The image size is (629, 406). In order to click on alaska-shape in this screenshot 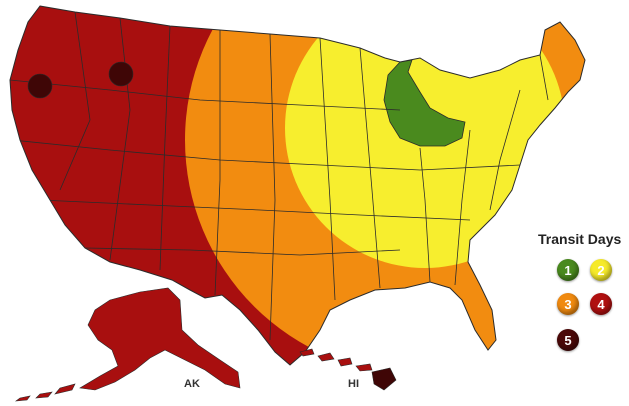, I will do `click(160, 339)`.